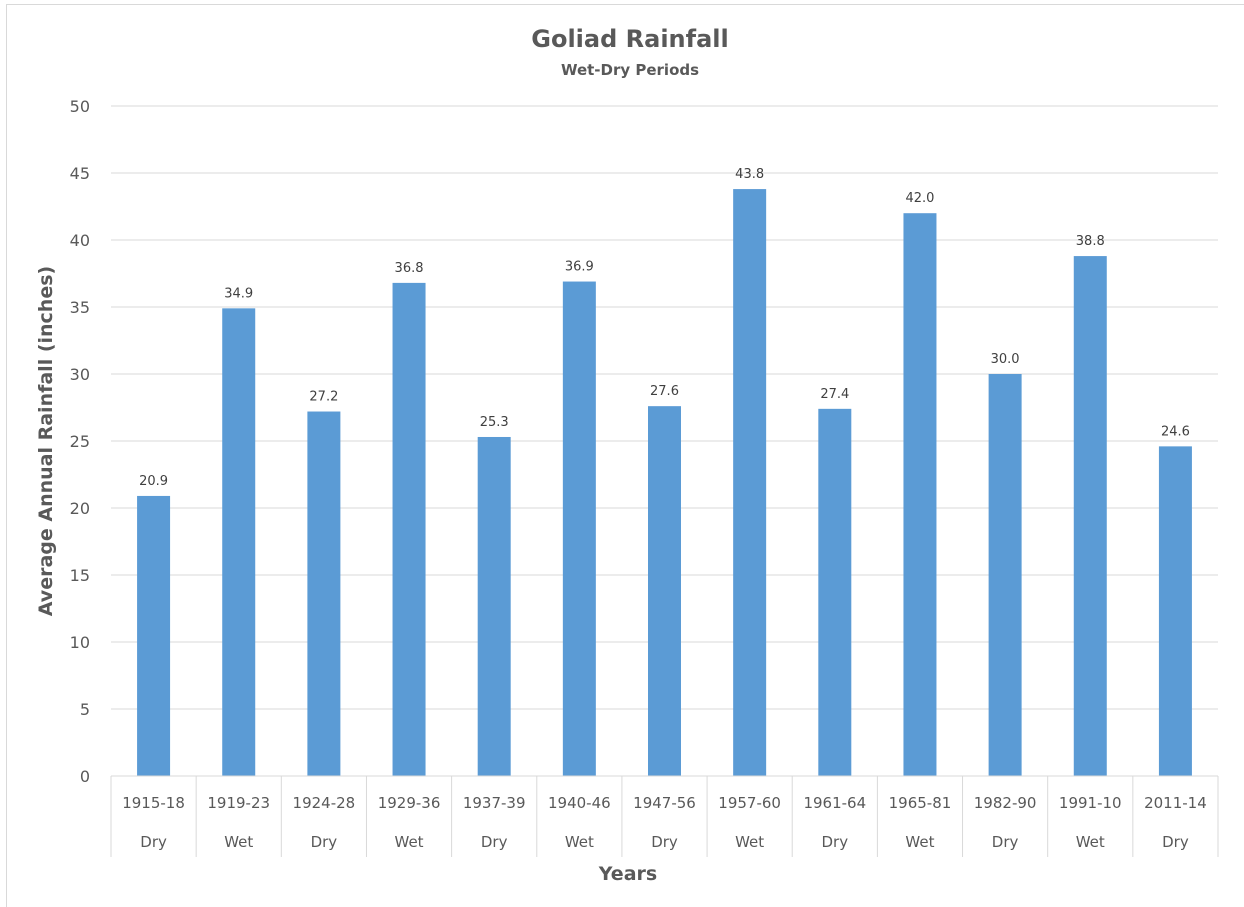 This screenshot has width=1244, height=907. What do you see at coordinates (1175, 803) in the screenshot?
I see `x-tick-label: 2011-14` at bounding box center [1175, 803].